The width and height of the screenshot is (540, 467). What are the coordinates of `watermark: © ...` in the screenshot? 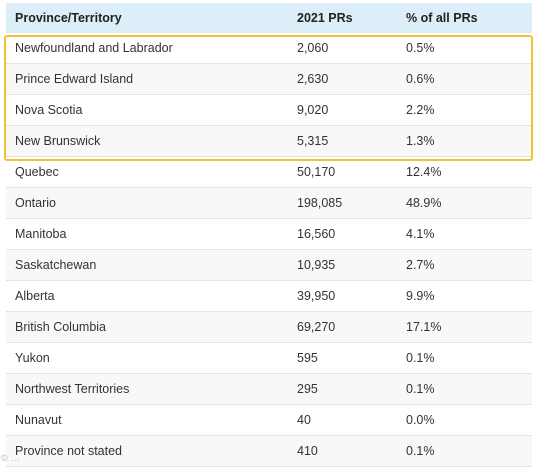 It's located at (11, 458).